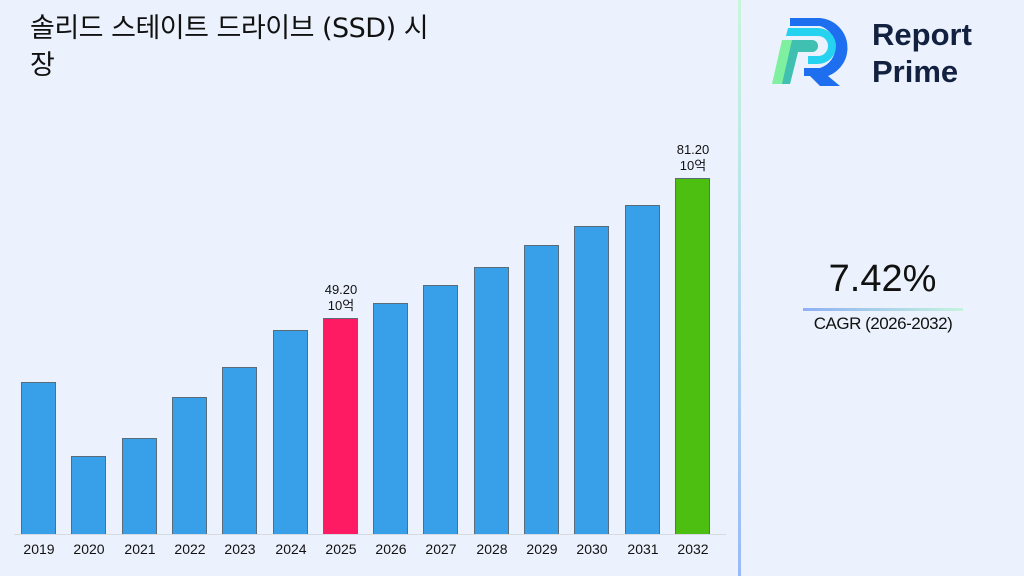 The height and width of the screenshot is (576, 1024). I want to click on bar-2028, so click(491, 400).